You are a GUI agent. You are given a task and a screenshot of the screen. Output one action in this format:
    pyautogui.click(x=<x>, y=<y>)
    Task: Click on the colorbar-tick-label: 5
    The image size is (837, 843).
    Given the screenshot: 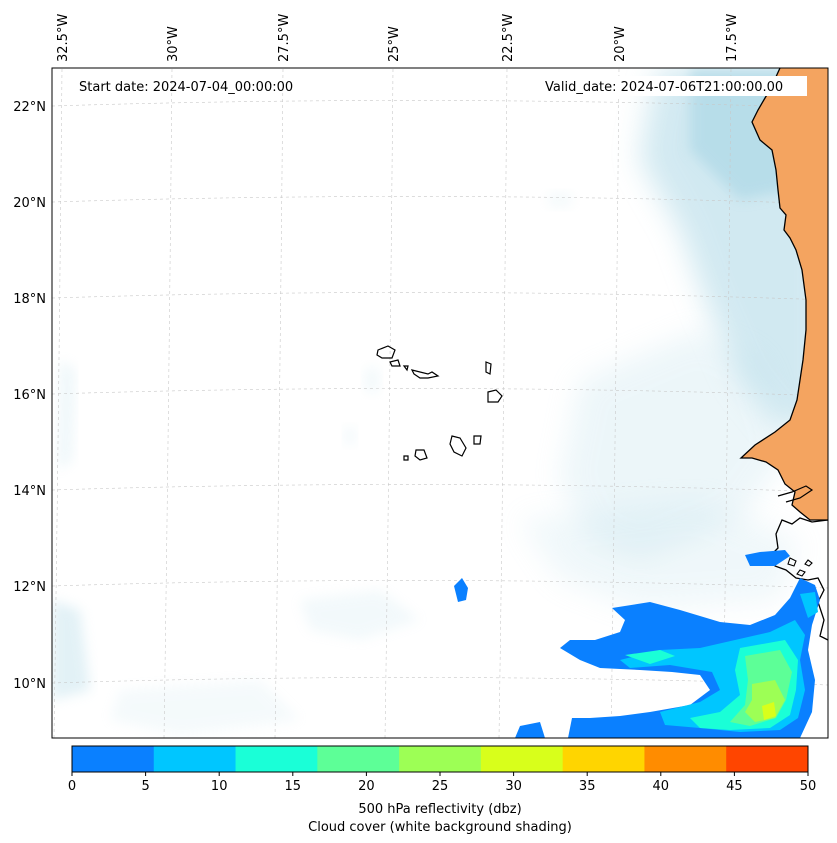 What is the action you would take?
    pyautogui.click(x=145, y=786)
    